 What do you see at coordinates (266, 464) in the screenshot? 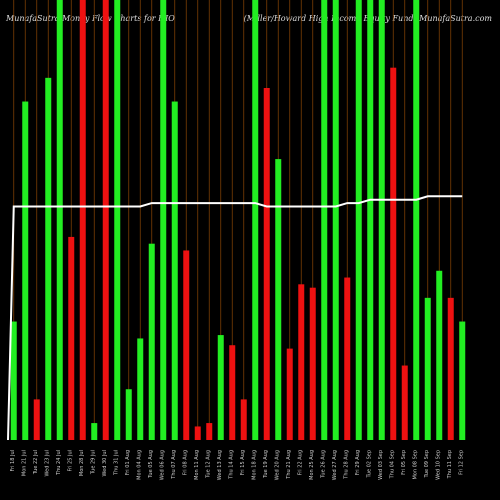
I see `x-tick-label: Tue 19 Aug` at bounding box center [266, 464].